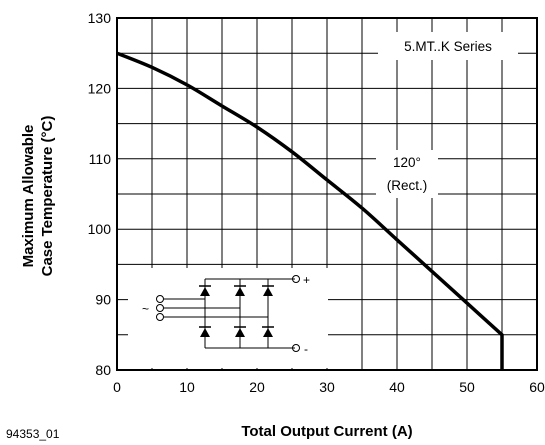 Image resolution: width=545 pixels, height=445 pixels. Describe the element at coordinates (100, 194) in the screenshot. I see `y-axis-ticks: 80 90 100 110 120 130` at that location.